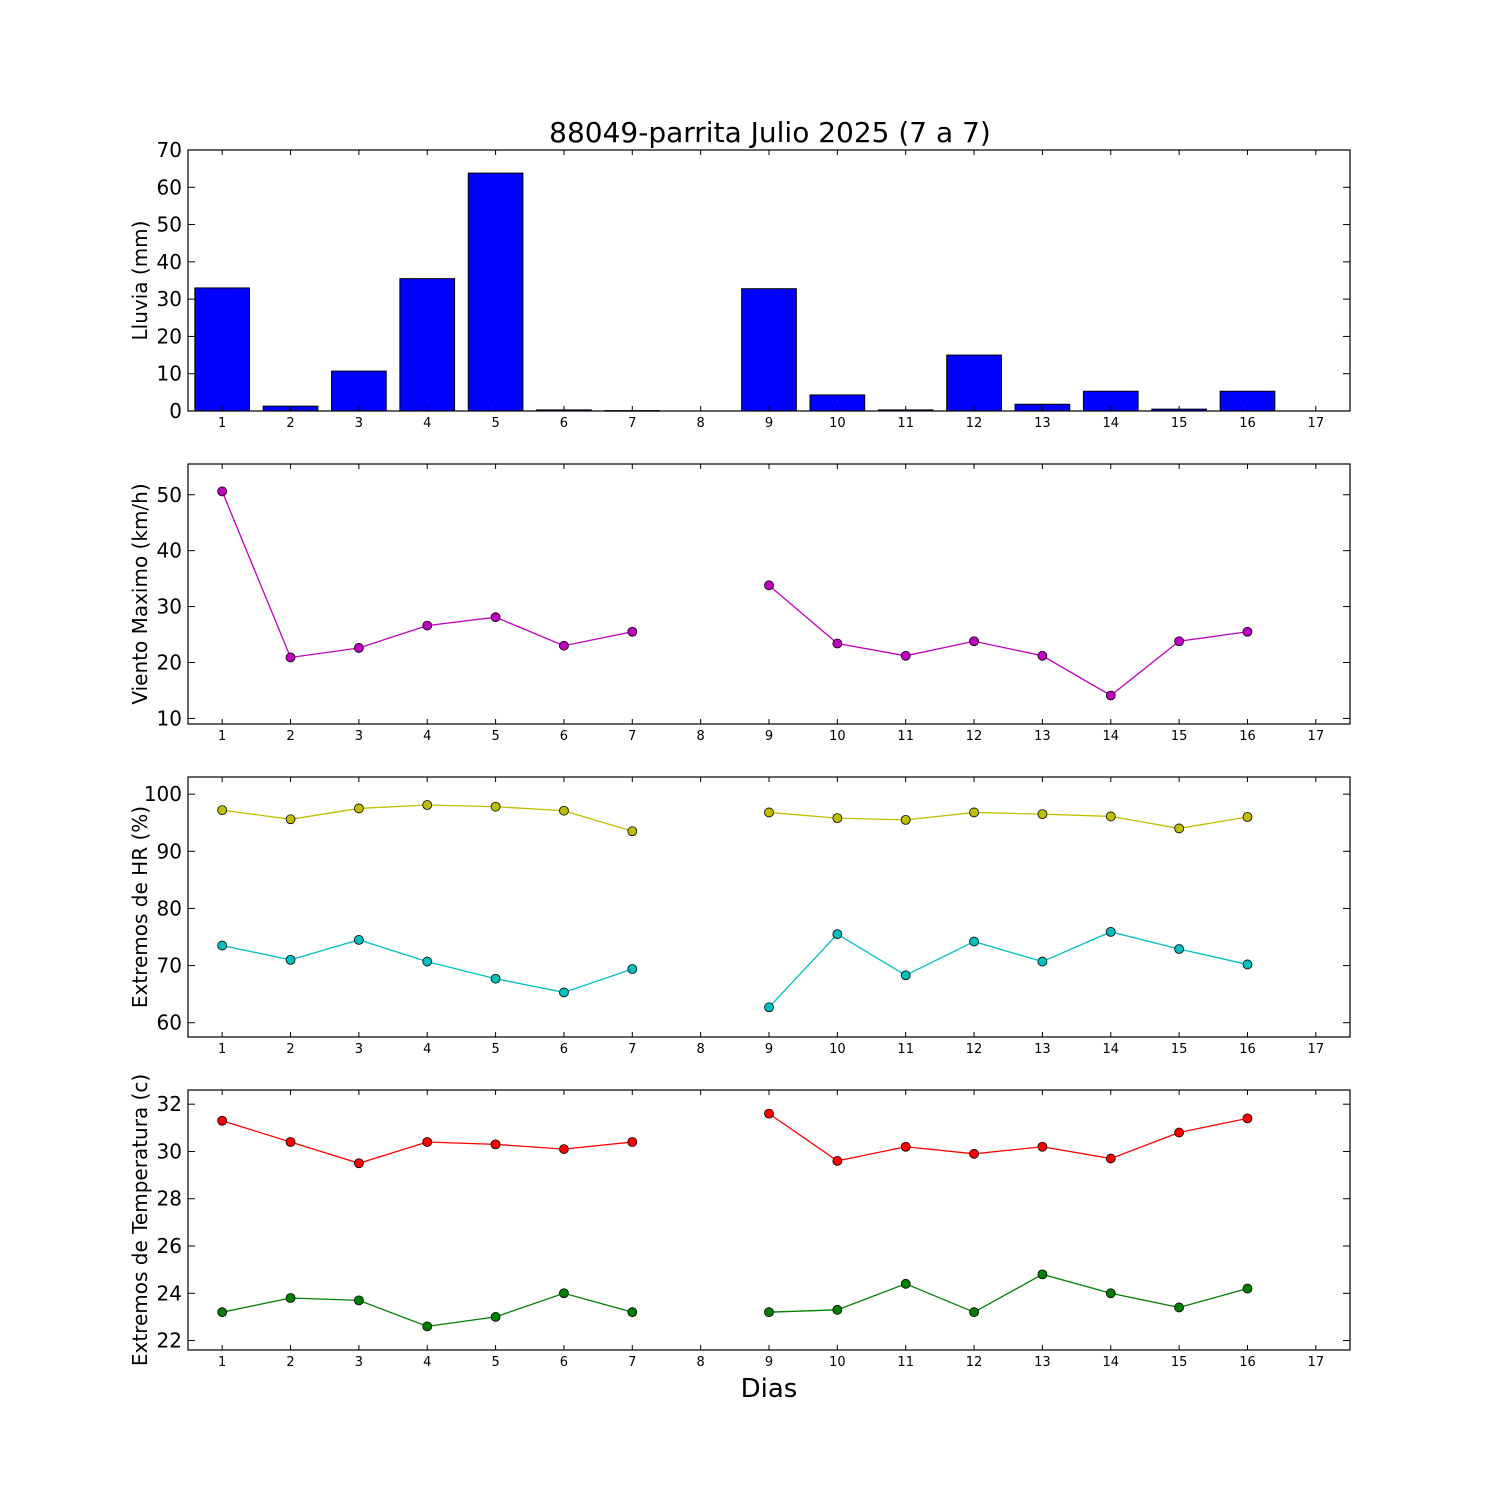  I want to click on y-tick-label: 26, so click(169, 1246).